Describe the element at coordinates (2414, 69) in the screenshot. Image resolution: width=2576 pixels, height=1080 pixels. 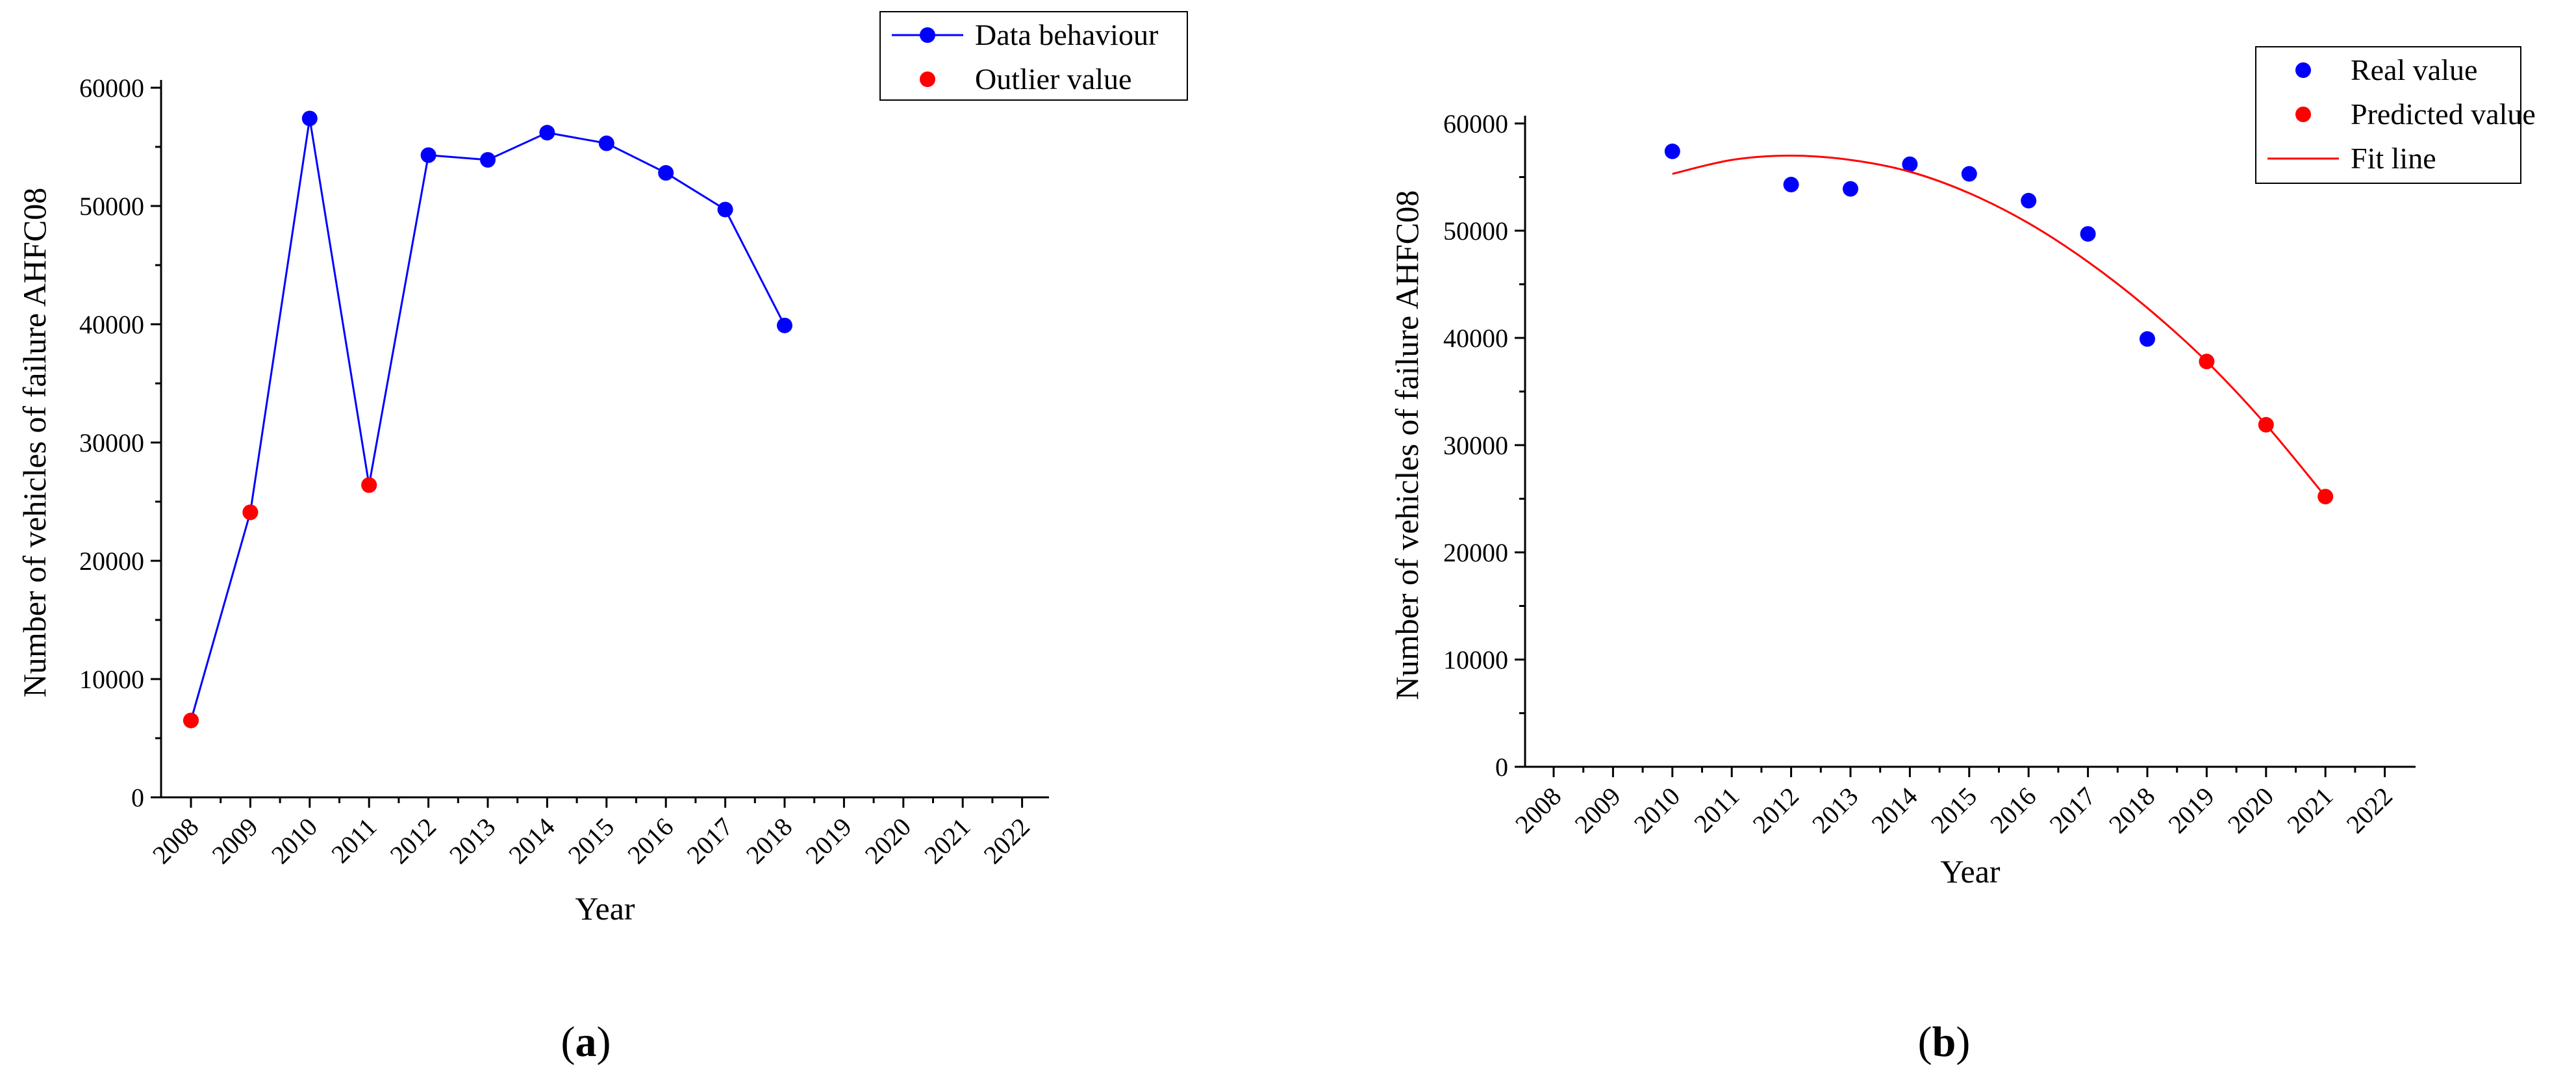
I see `legend-label: Real value` at that location.